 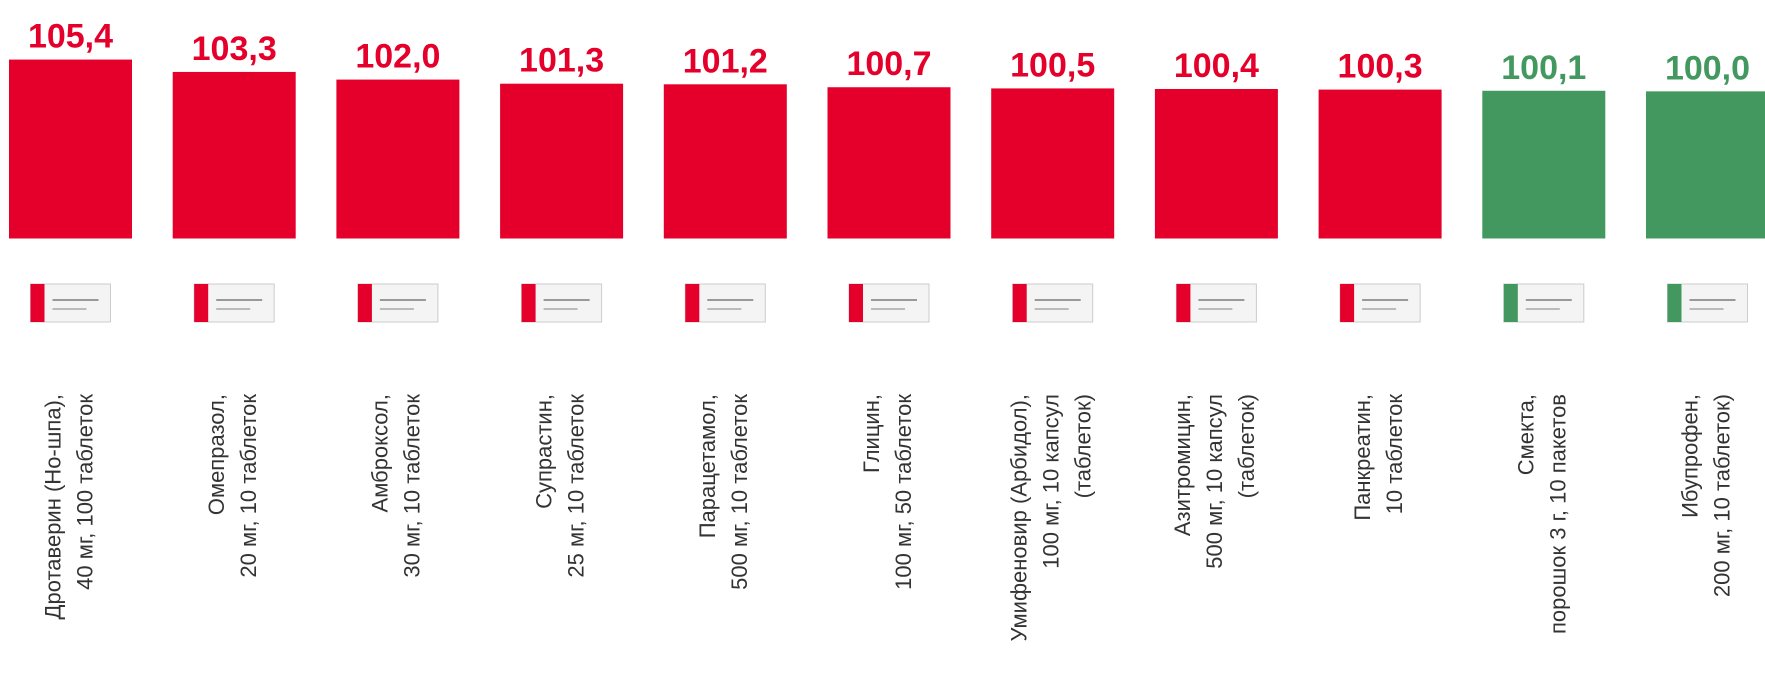 What do you see at coordinates (1394, 454) in the screenshot?
I see `category-label: 10 таблеток` at bounding box center [1394, 454].